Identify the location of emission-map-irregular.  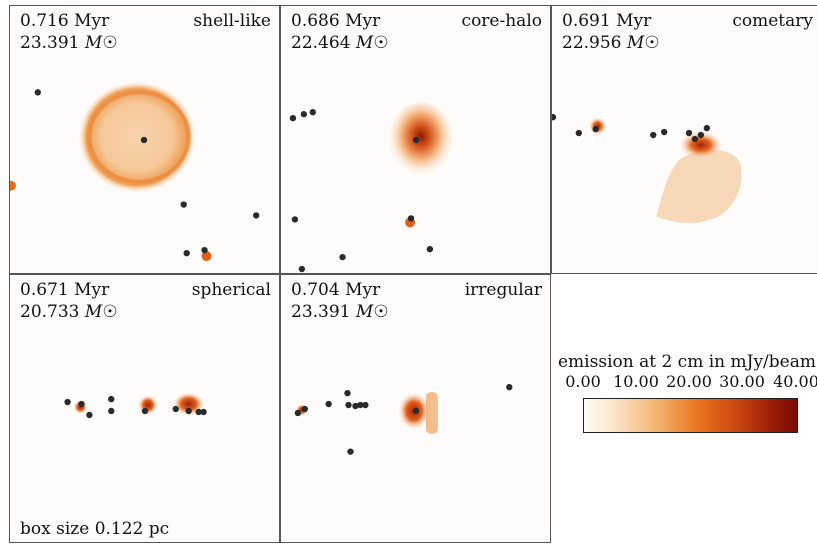
(403, 419).